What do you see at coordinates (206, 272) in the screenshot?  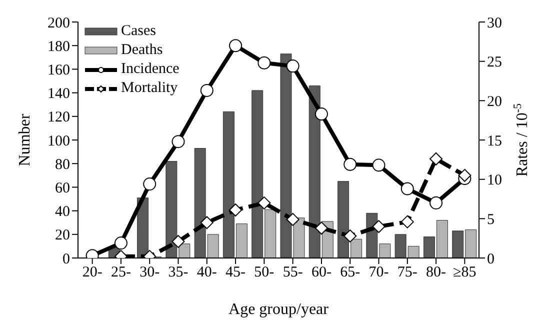 I see `x-tick-label: 40-` at bounding box center [206, 272].